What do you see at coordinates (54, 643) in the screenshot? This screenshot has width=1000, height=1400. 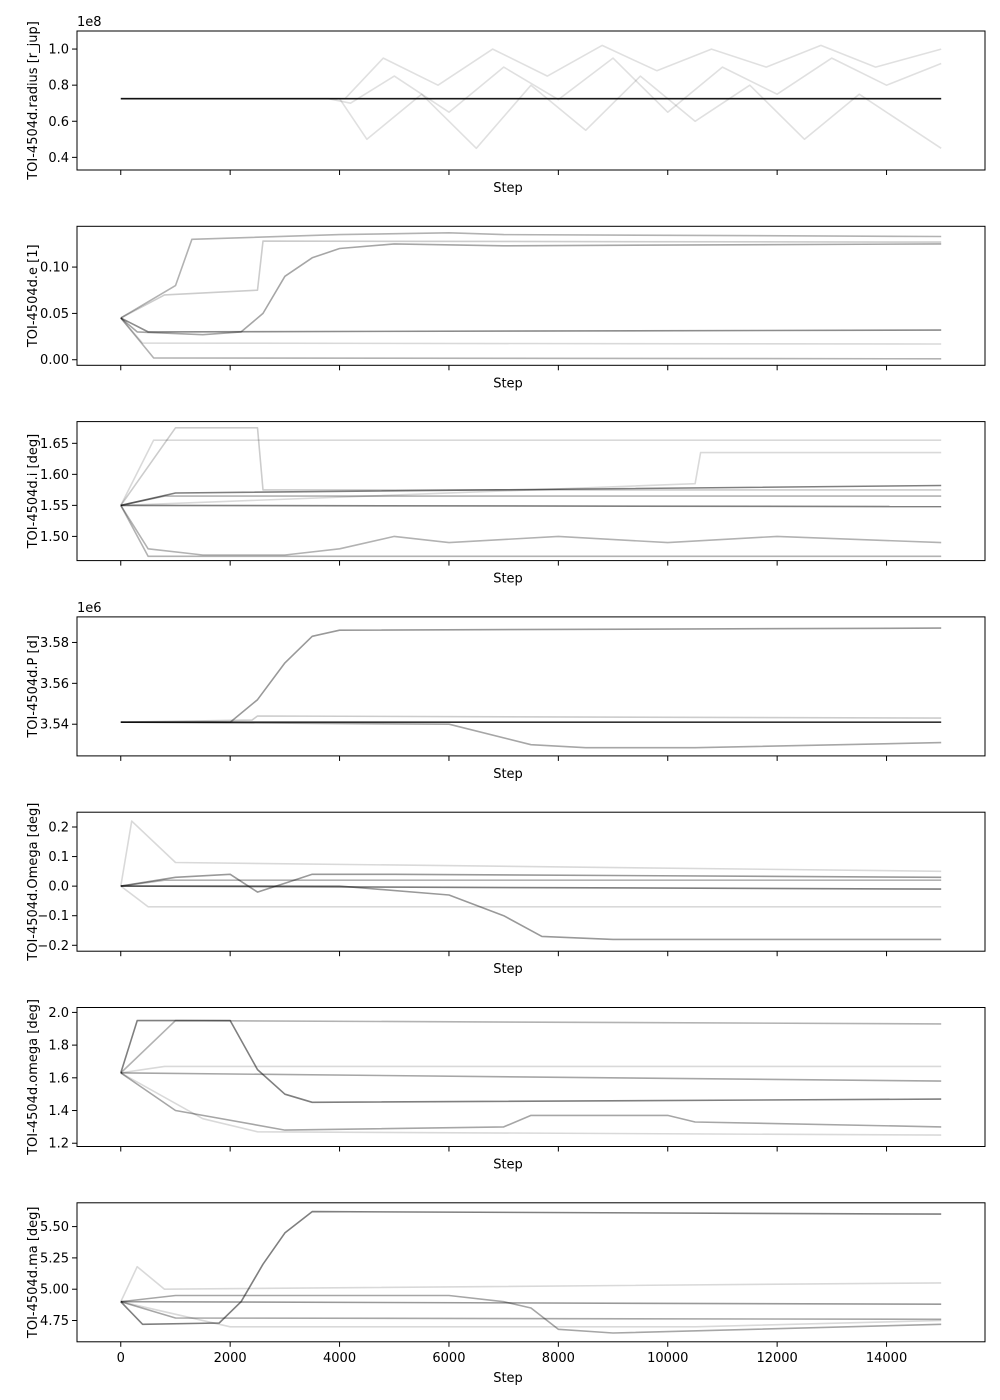 I see `y-tick-label: 3.58` at bounding box center [54, 643].